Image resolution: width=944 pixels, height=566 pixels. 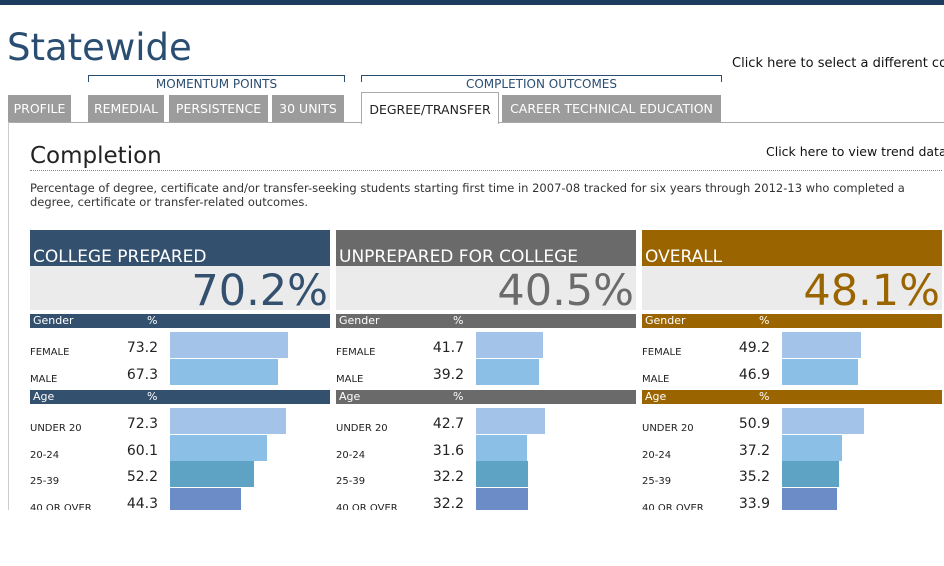 I want to click on row-value: 67.3, so click(x=142, y=374).